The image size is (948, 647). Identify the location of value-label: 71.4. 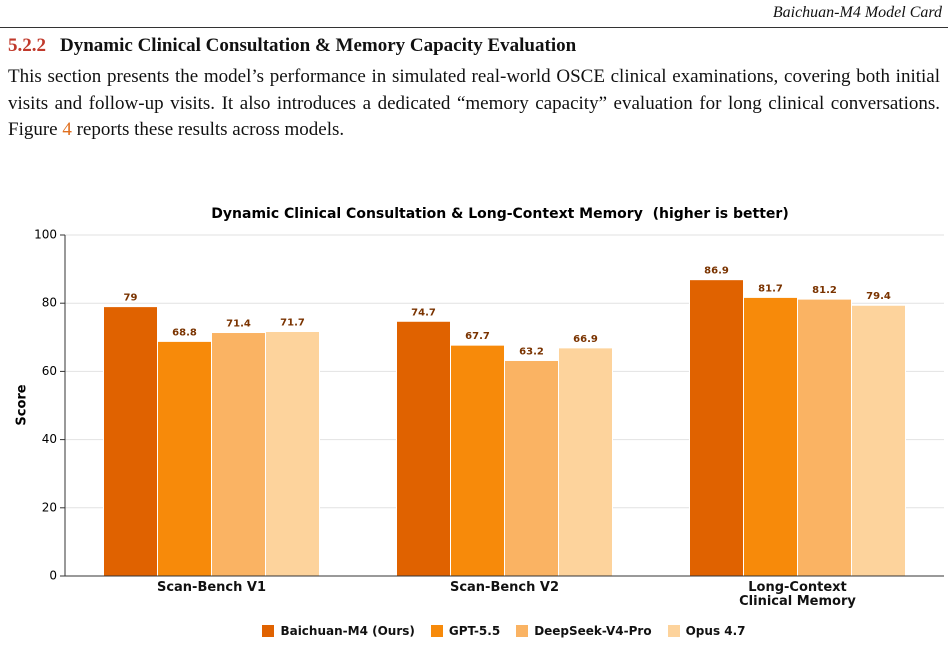
(238, 324).